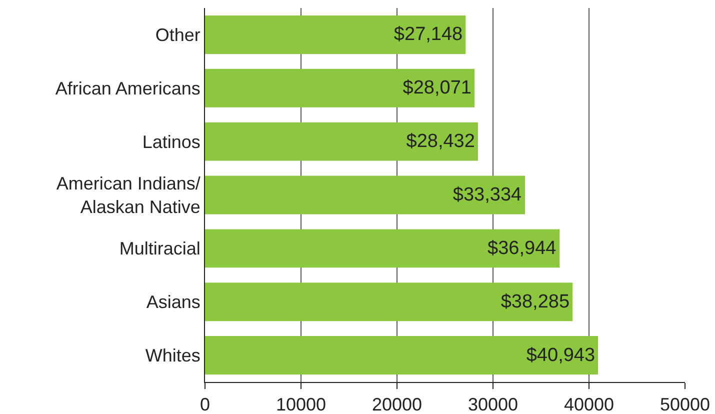 The height and width of the screenshot is (414, 715). Describe the element at coordinates (428, 35) in the screenshot. I see `data-label: $27,148` at that location.